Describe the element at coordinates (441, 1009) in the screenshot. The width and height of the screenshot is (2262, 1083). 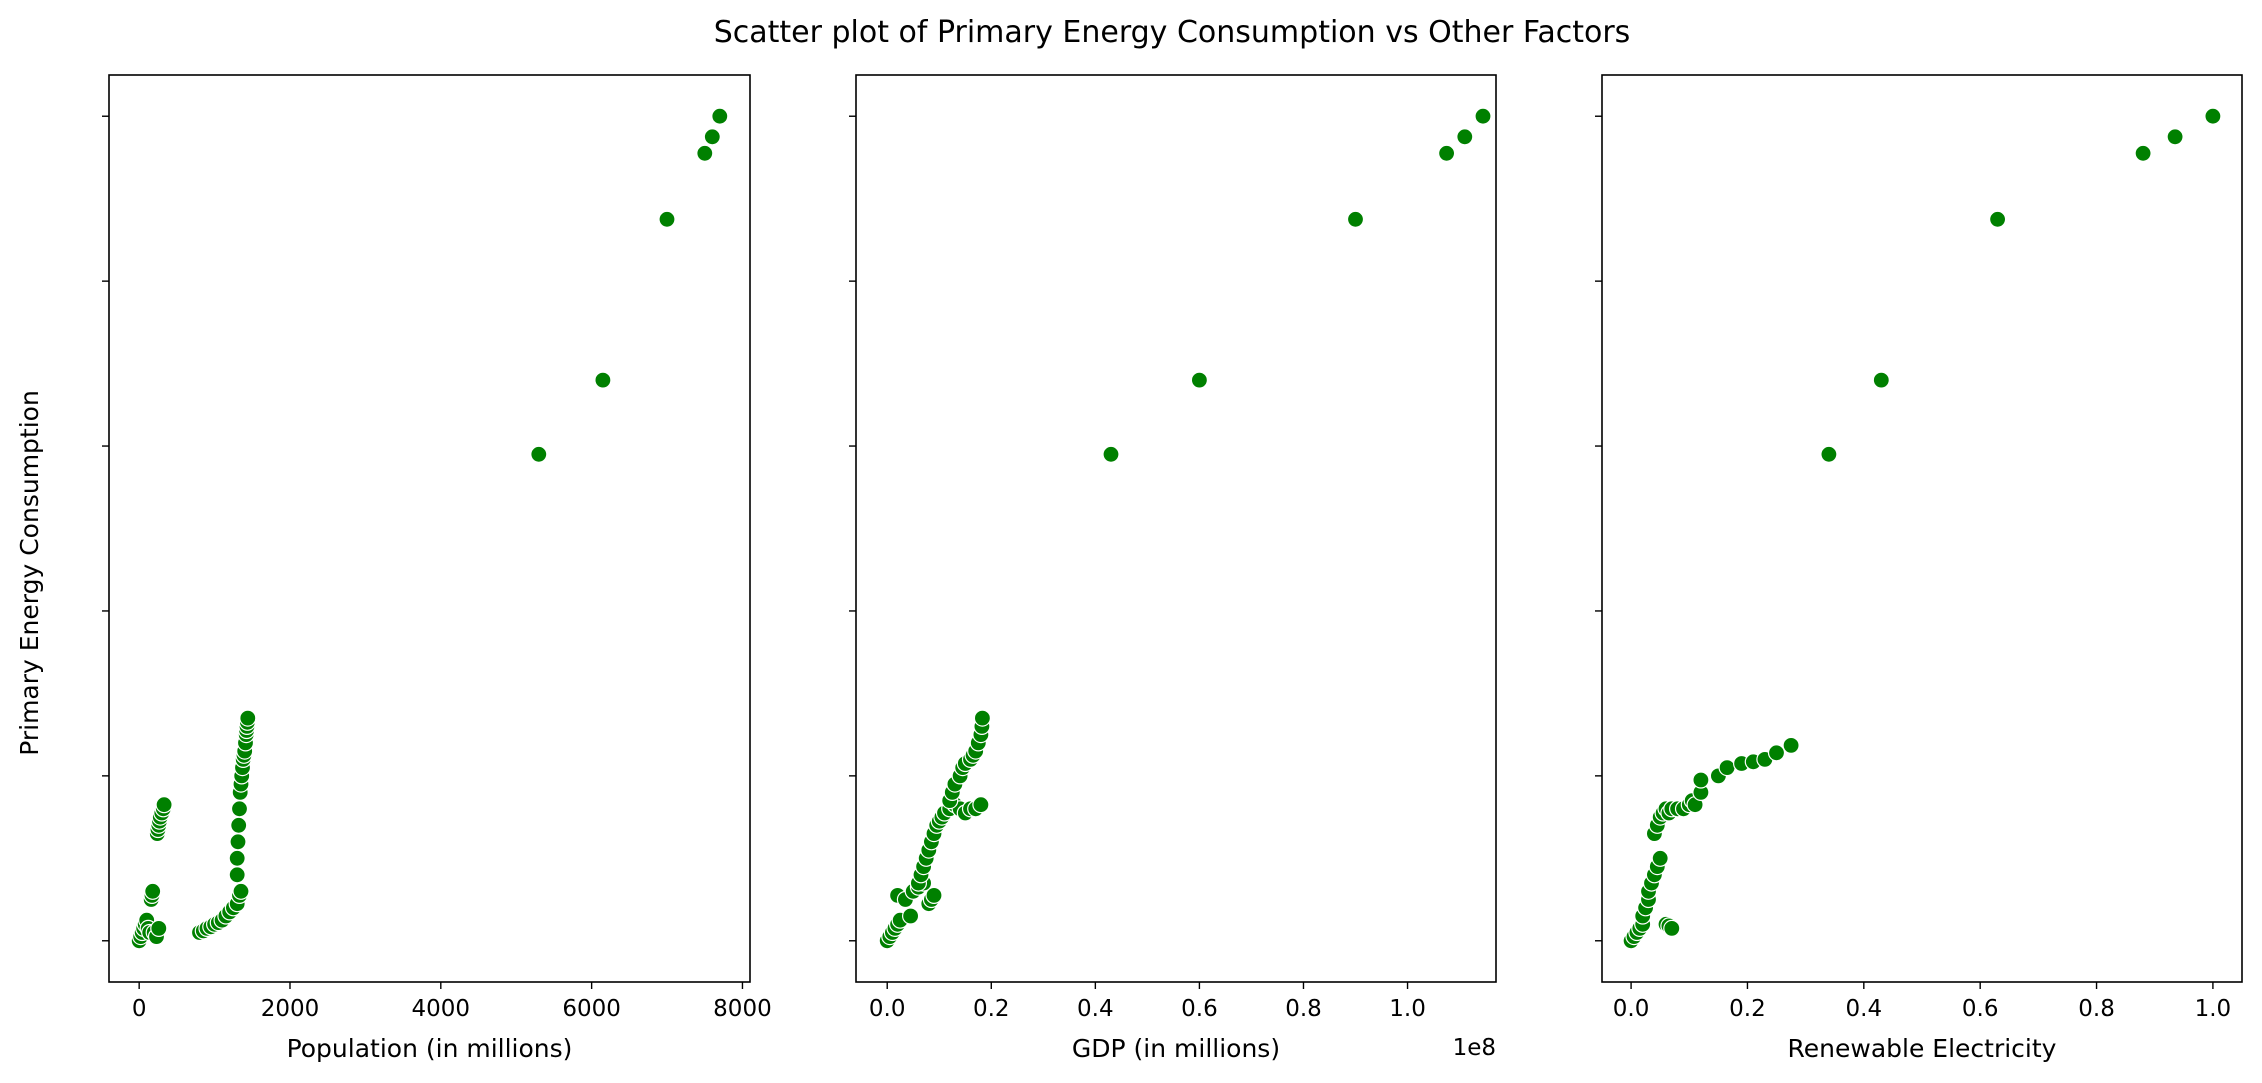
I see `x-tick-label: 4000` at that location.